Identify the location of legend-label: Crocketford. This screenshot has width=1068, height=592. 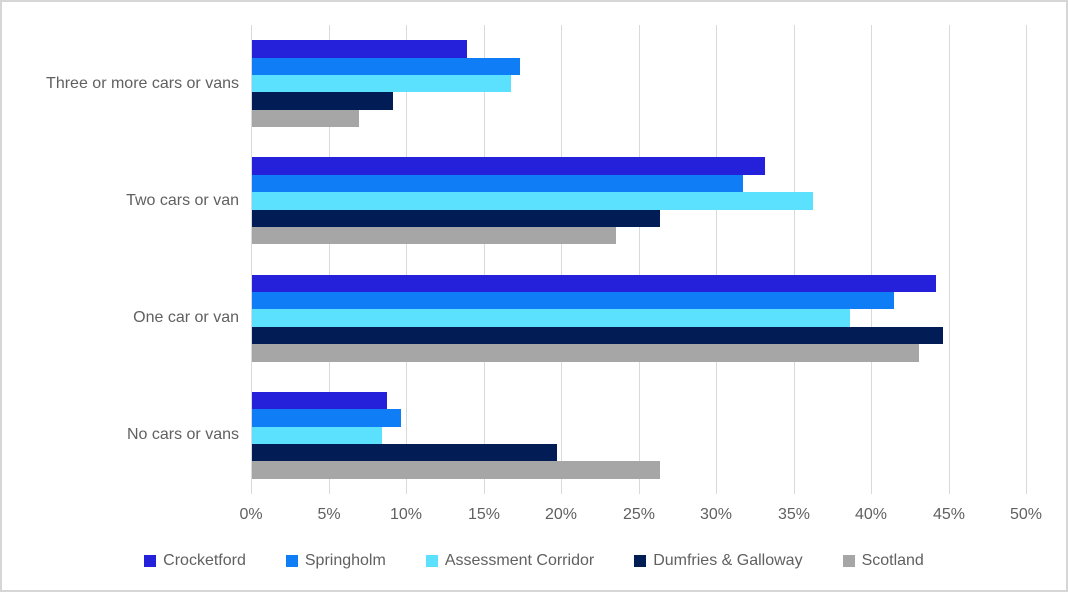
(204, 560).